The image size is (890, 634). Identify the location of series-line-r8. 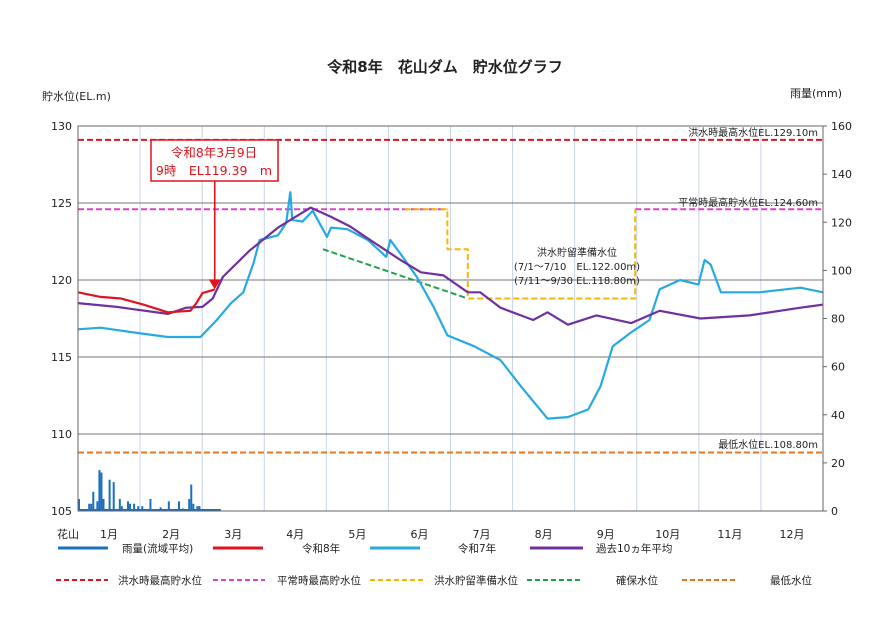
(146, 301).